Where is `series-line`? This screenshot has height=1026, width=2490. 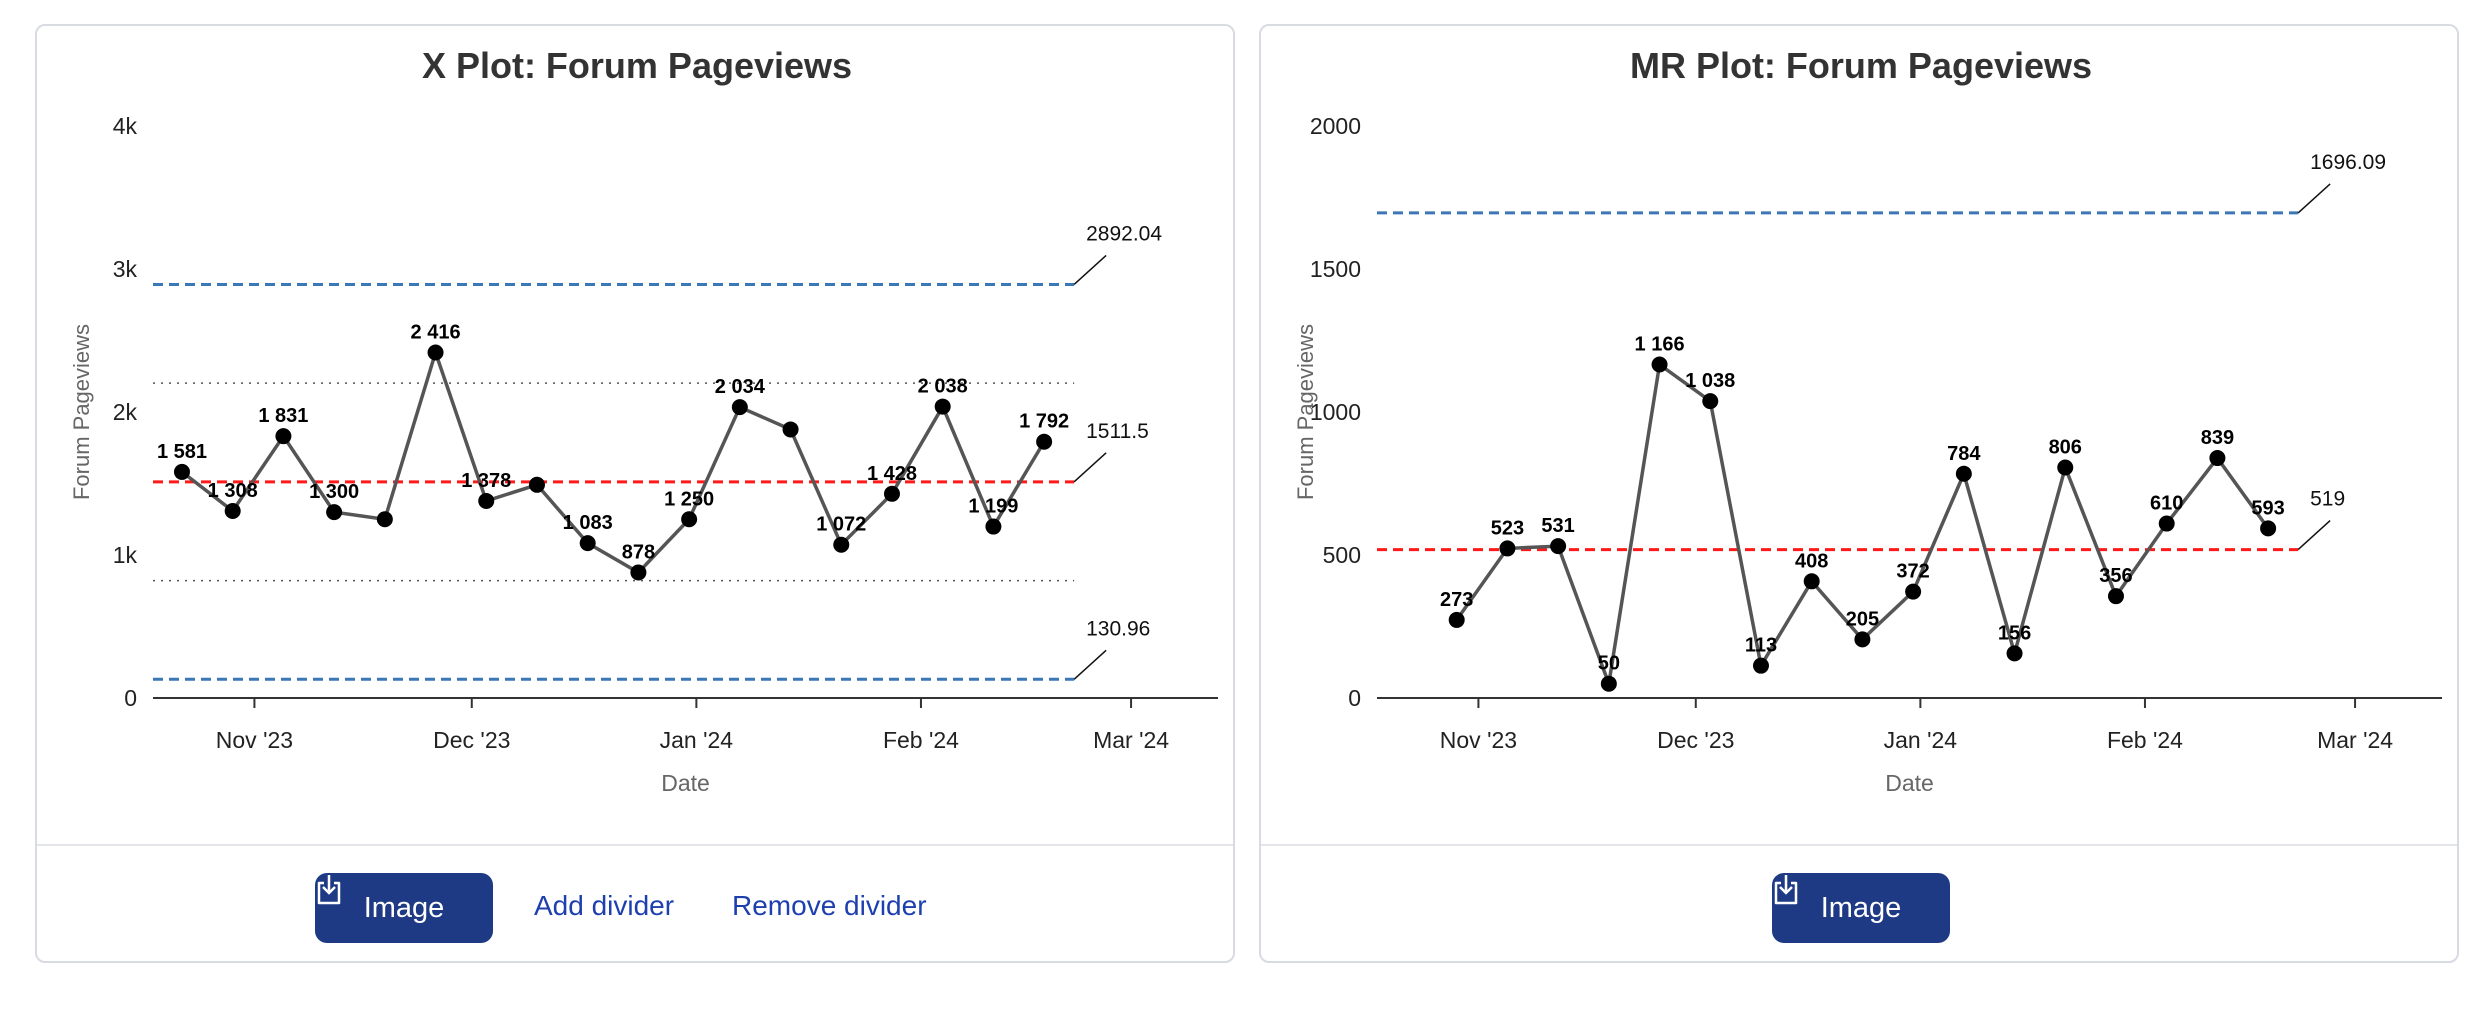
series-line is located at coordinates (613, 460).